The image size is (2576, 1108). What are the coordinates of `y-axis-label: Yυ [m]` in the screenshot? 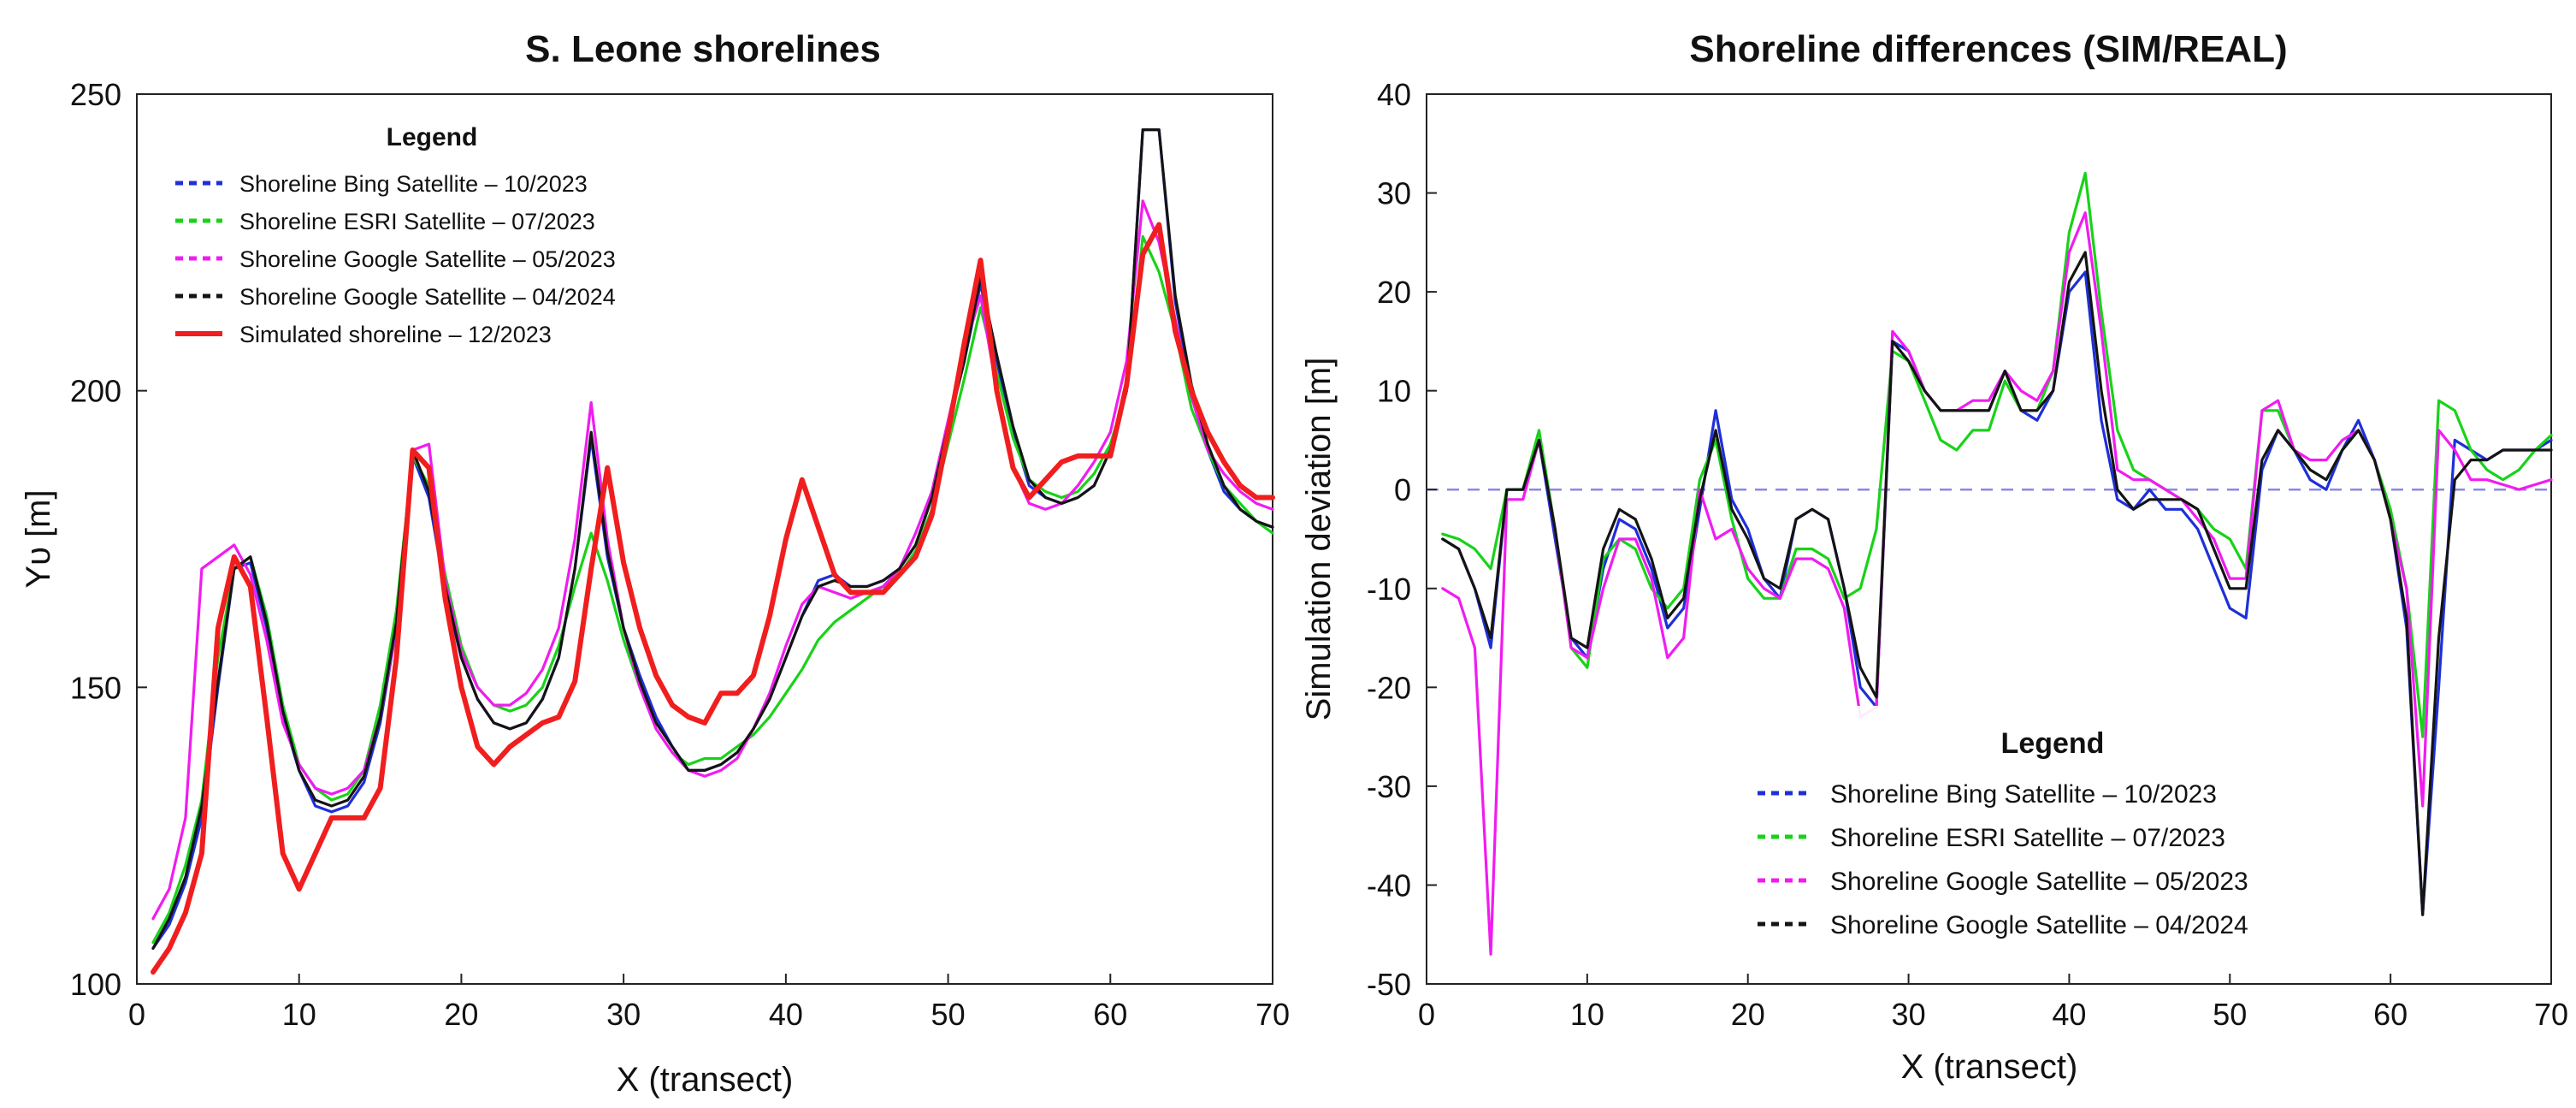 It's located at (38, 538).